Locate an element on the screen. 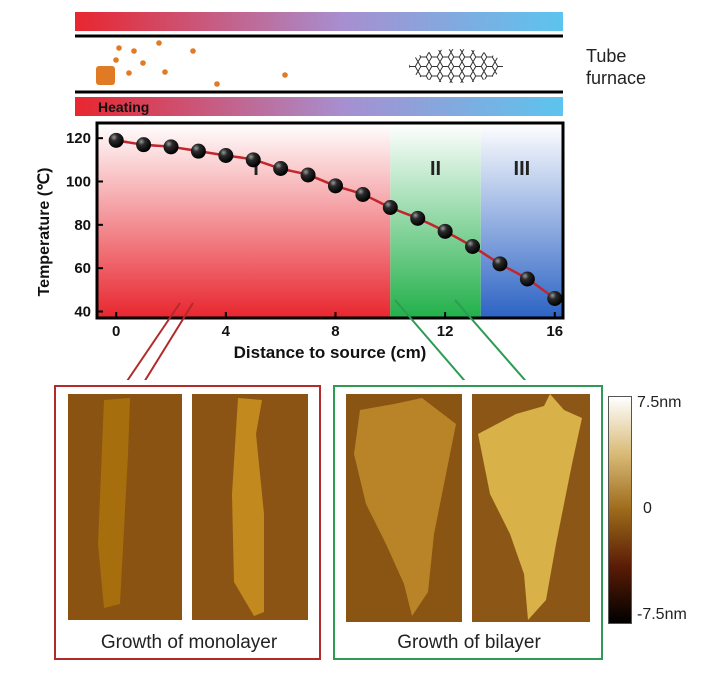 This screenshot has height=674, width=720. y-tick-label: 120 is located at coordinates (78, 138).